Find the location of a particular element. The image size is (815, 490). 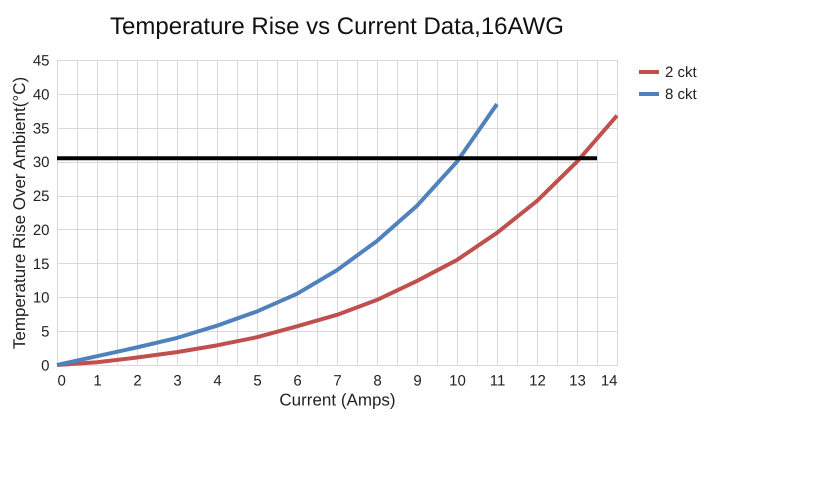

x-tick-label: 8 is located at coordinates (377, 381).